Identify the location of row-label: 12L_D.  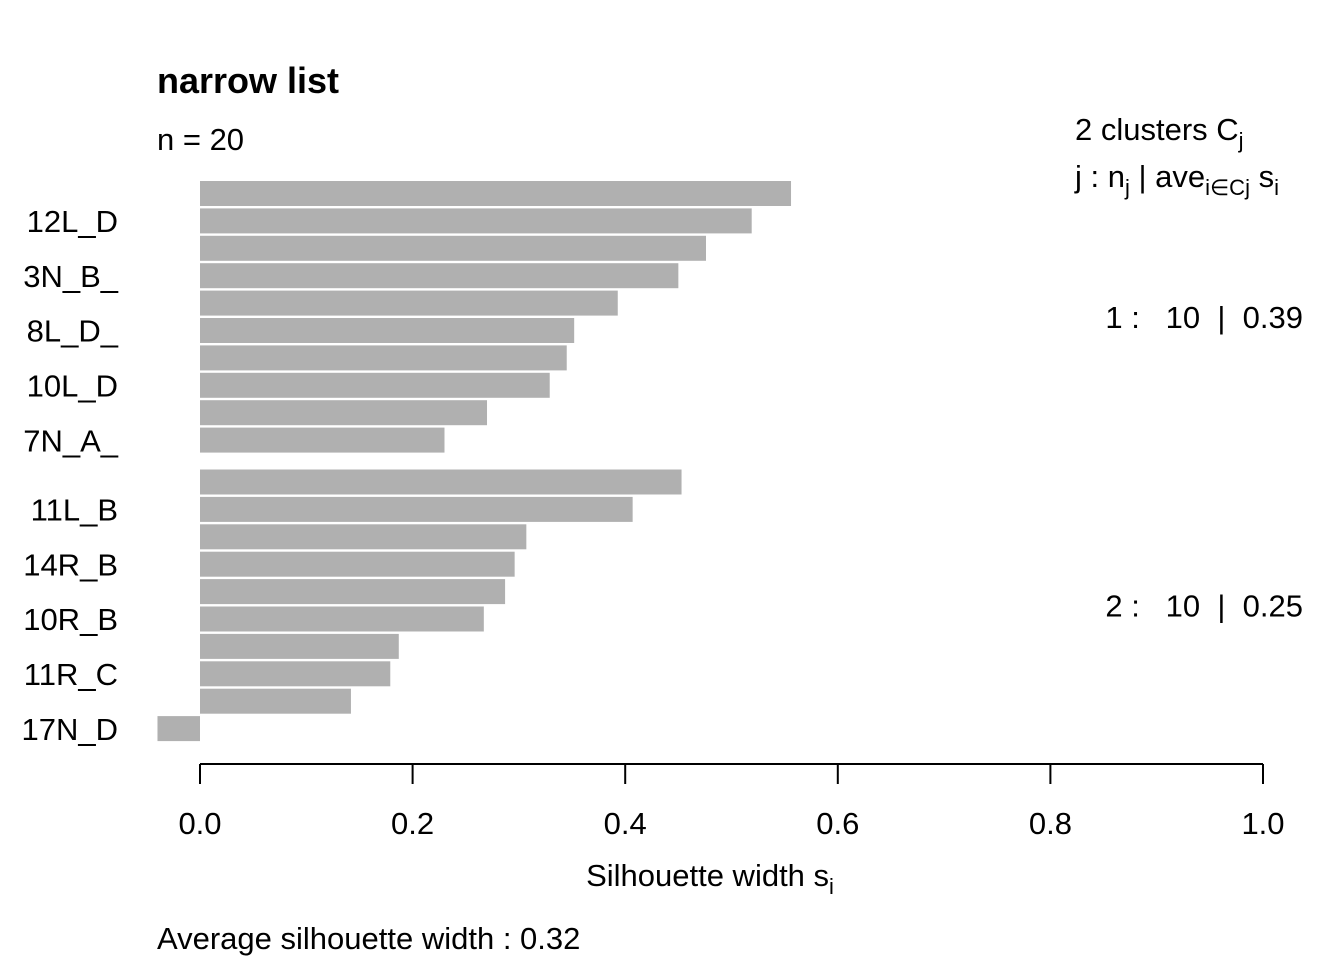
(72, 221).